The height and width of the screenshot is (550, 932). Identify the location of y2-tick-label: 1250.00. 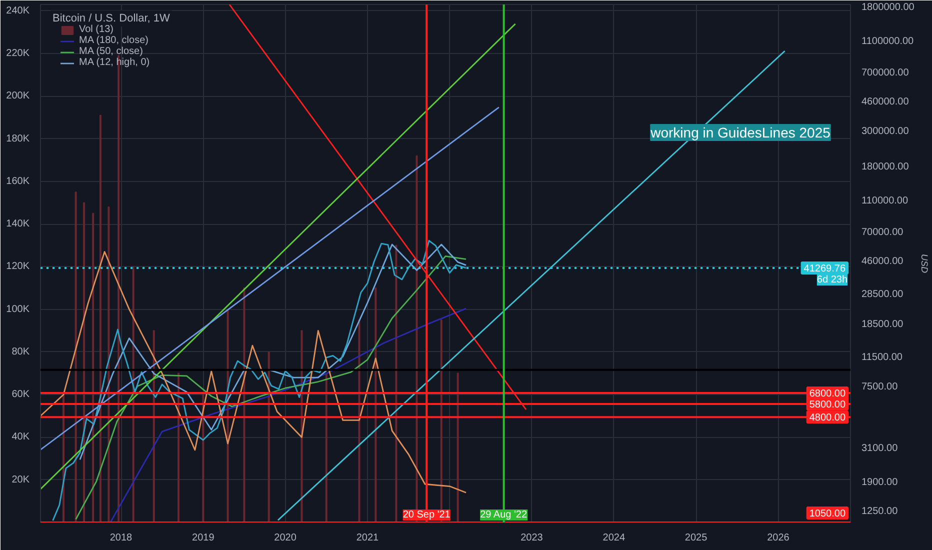
(880, 511).